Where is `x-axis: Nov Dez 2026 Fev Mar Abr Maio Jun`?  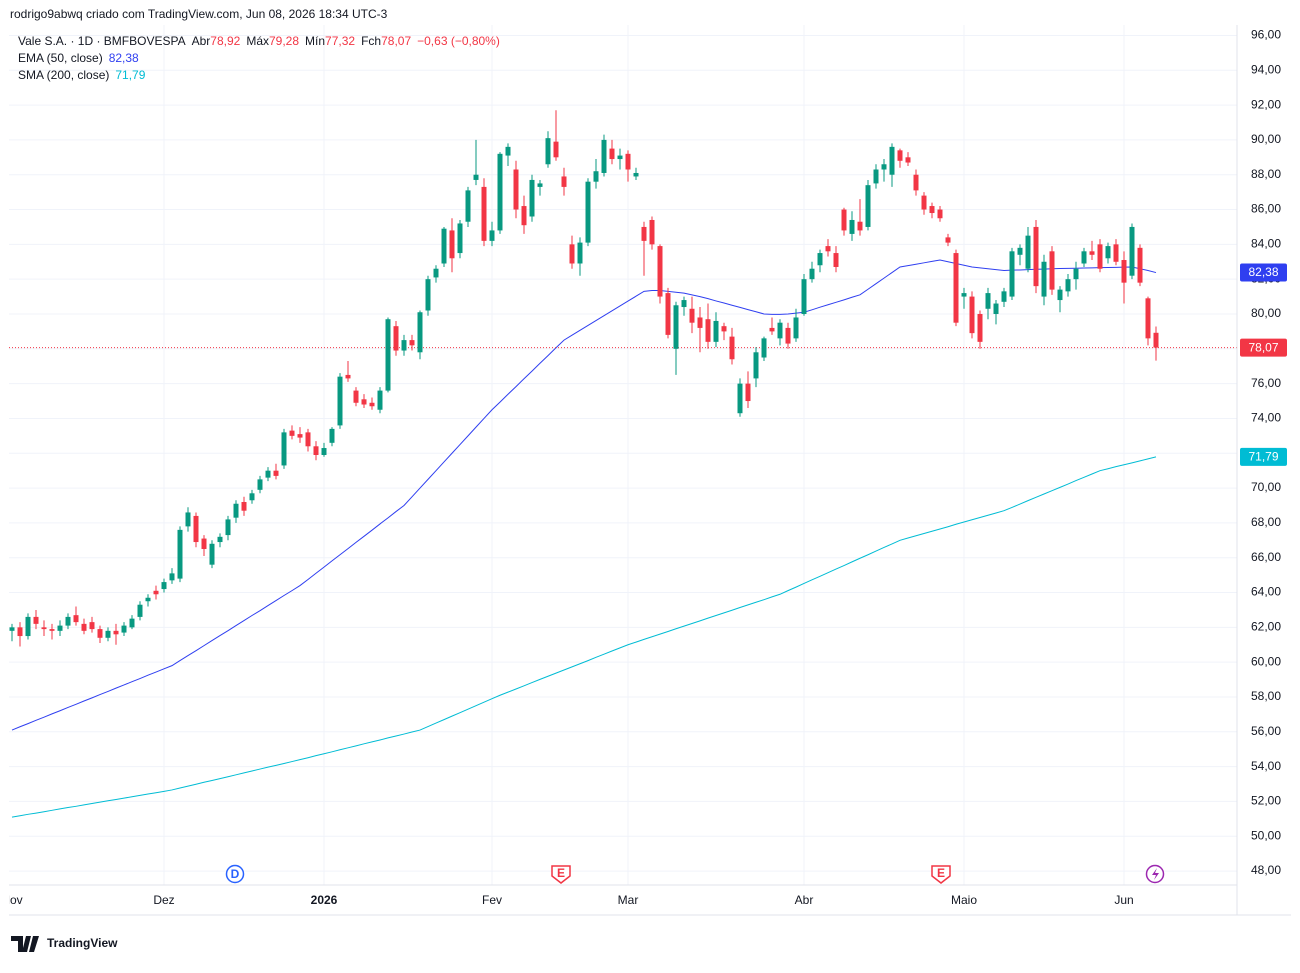 x-axis: Nov Dez 2026 Fev Mar Abr Maio Jun is located at coordinates (567, 900).